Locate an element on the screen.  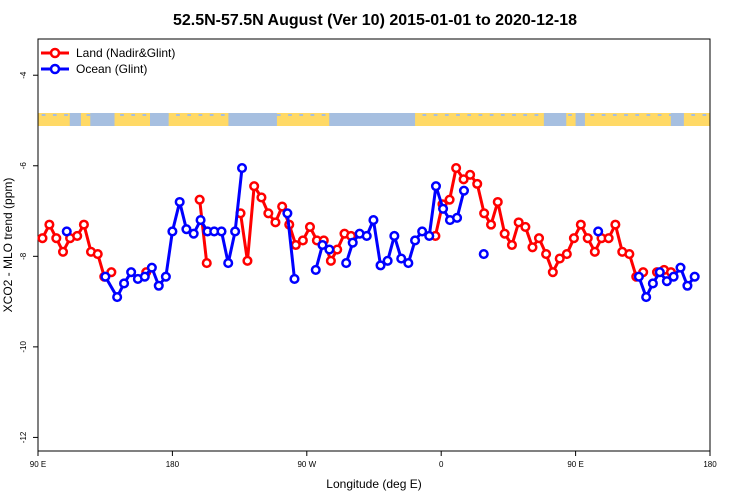
x-tick-label: 0 is located at coordinates (441, 464).